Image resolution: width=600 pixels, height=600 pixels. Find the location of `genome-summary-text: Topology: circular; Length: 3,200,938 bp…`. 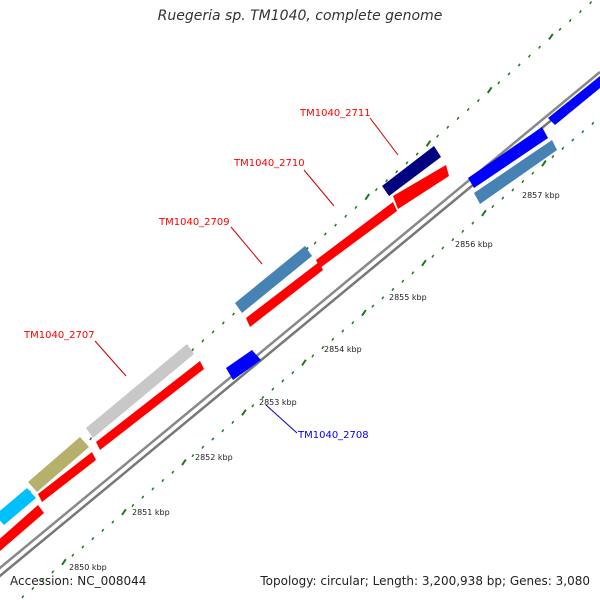

genome-summary-text: Topology: circular; Length: 3,200,938 bp… is located at coordinates (425, 581).